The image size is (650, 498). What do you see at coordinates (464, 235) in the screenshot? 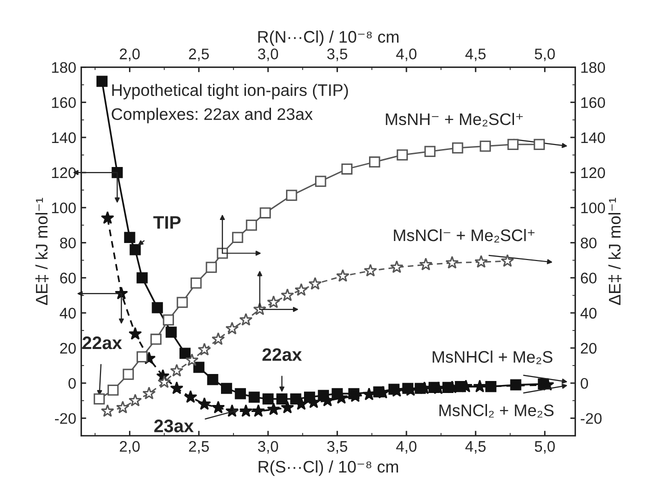
I see `annotation: MsNCl⁻ + Me₂SCl⁺` at bounding box center [464, 235].